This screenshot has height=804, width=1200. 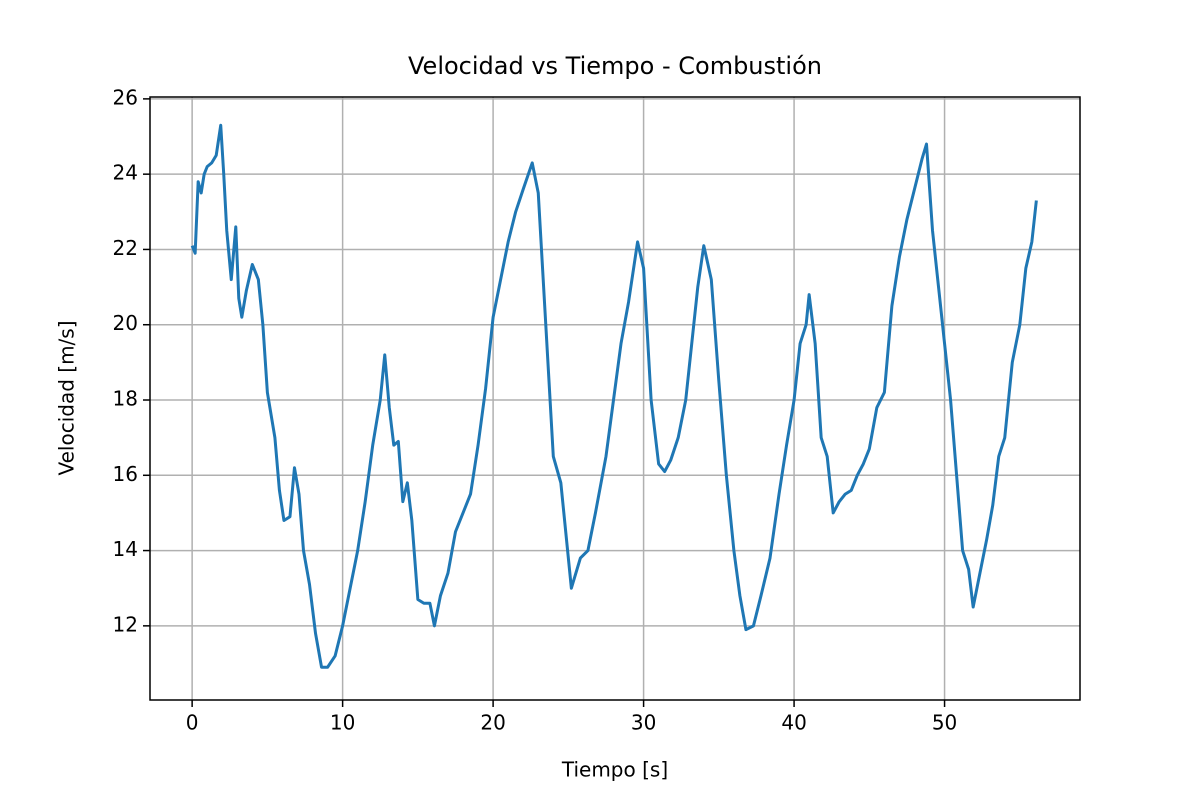 I want to click on x-tick-label: 30, so click(x=643, y=723).